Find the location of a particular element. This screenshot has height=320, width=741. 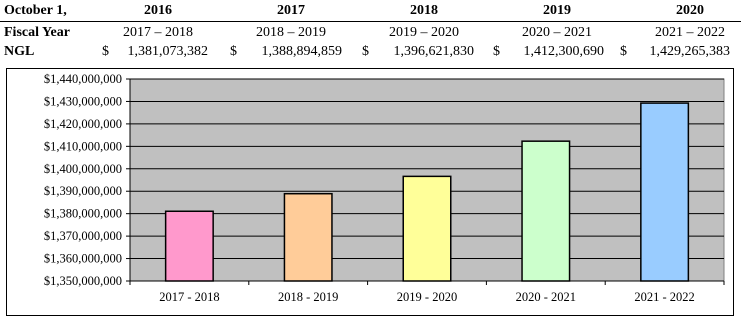

ngl-value: 1,381,073,382 is located at coordinates (168, 51).